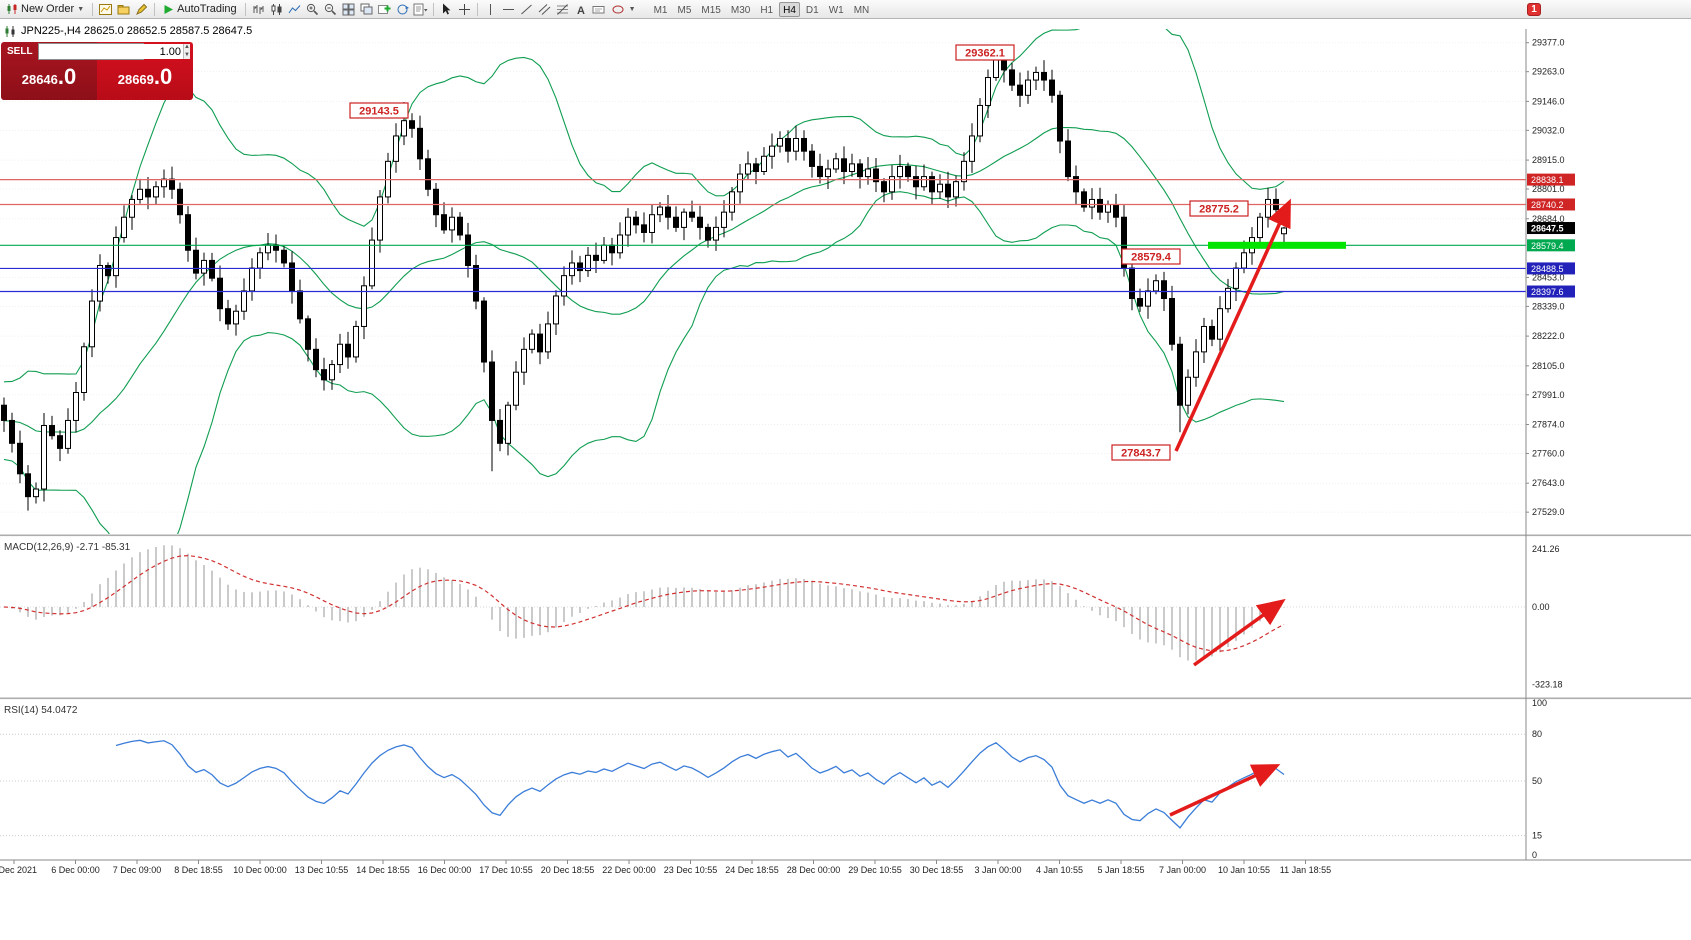 This screenshot has width=1691, height=940. What do you see at coordinates (526, 9) in the screenshot?
I see `trendline-button` at bounding box center [526, 9].